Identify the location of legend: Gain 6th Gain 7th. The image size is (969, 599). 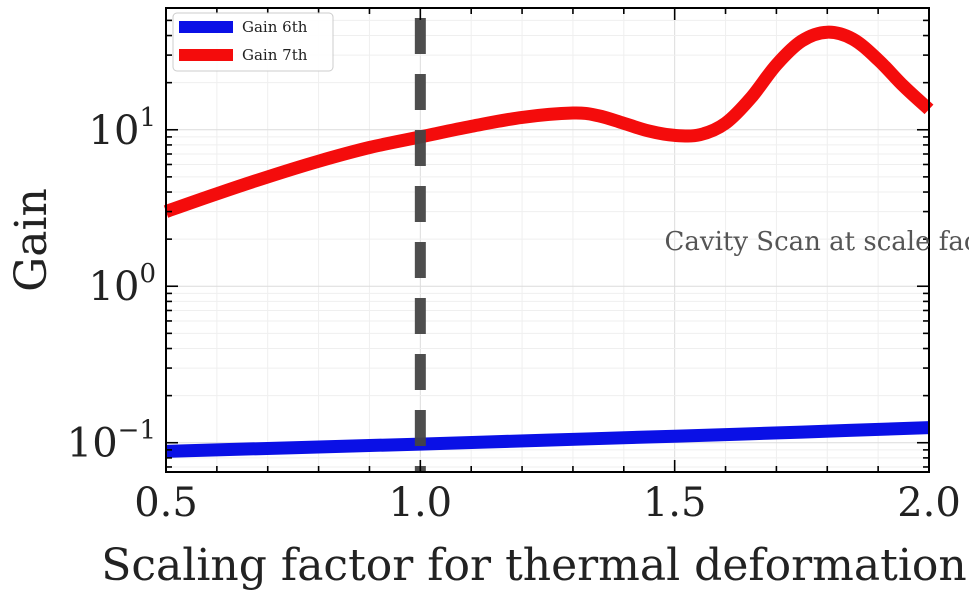
(253, 42).